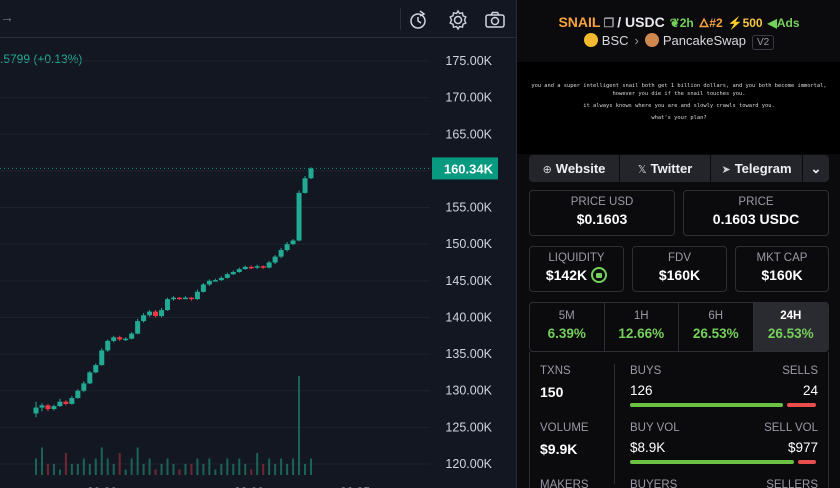  I want to click on quote-token-symbol: USDC, so click(645, 22).